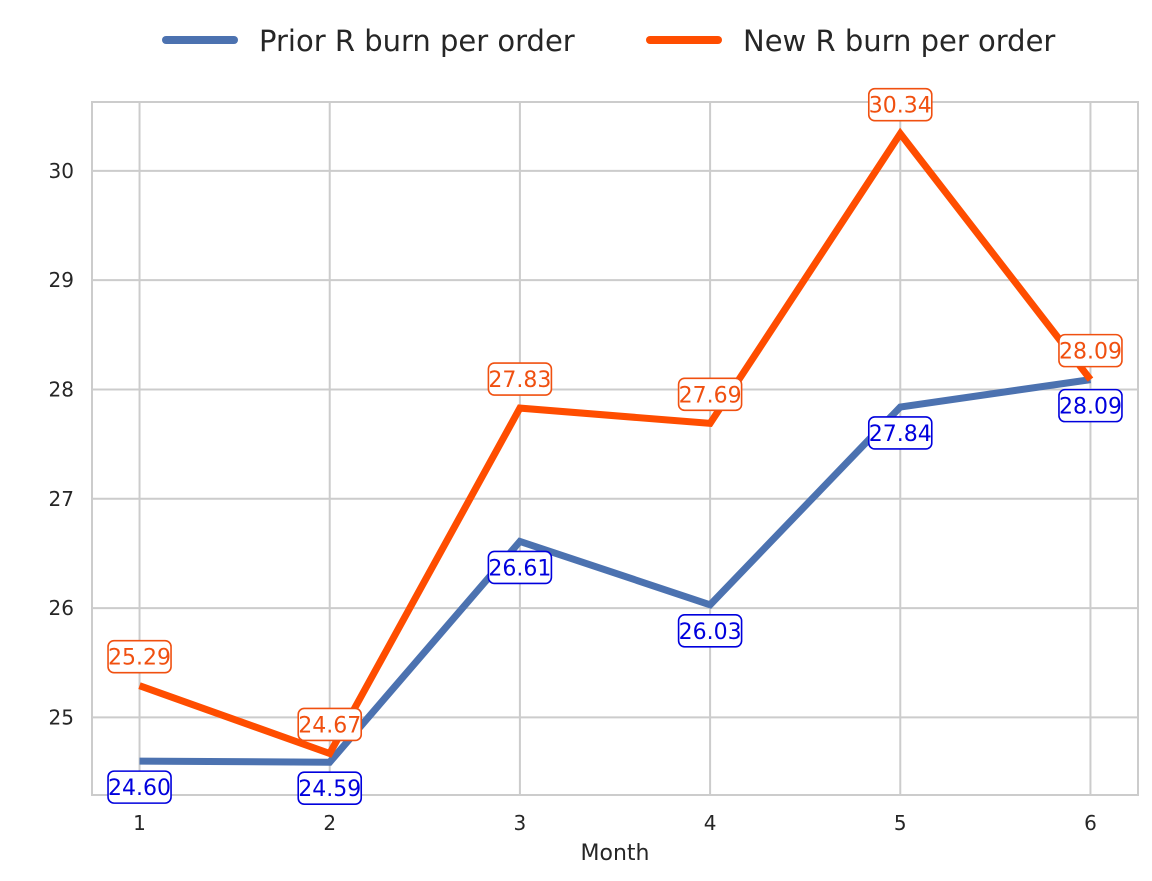  I want to click on y-tick-label: 26, so click(61, 608).